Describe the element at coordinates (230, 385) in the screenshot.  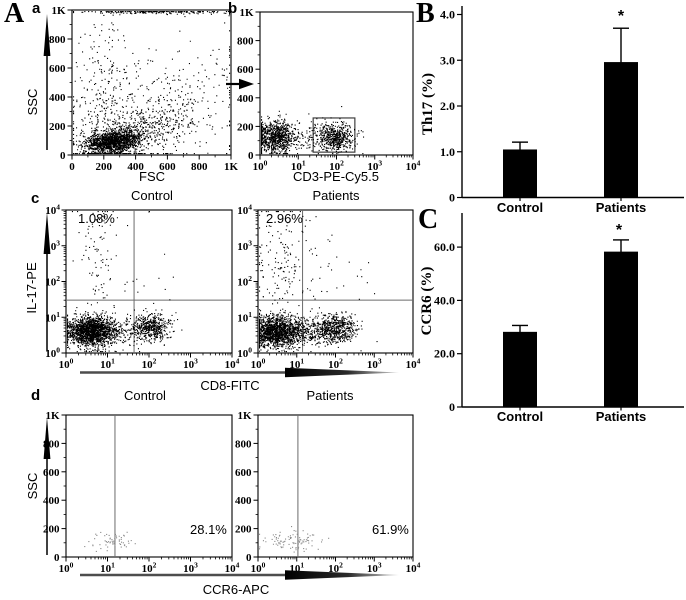
I see `x-axis-label-cd8: CD8-FITC` at that location.